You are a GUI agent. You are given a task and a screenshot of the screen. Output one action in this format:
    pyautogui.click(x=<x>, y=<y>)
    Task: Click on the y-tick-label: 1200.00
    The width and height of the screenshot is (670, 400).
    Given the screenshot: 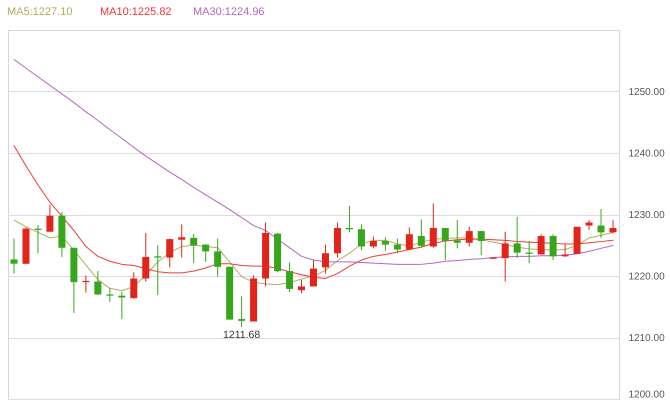 What is the action you would take?
    pyautogui.click(x=647, y=395)
    